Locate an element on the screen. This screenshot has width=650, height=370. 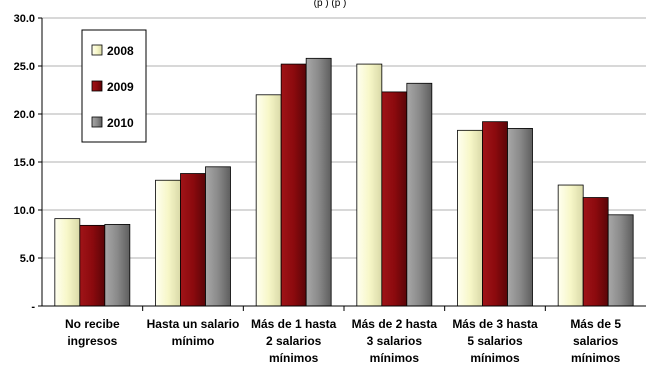
x-tick-label: Más de 1 hasta is located at coordinates (294, 324).